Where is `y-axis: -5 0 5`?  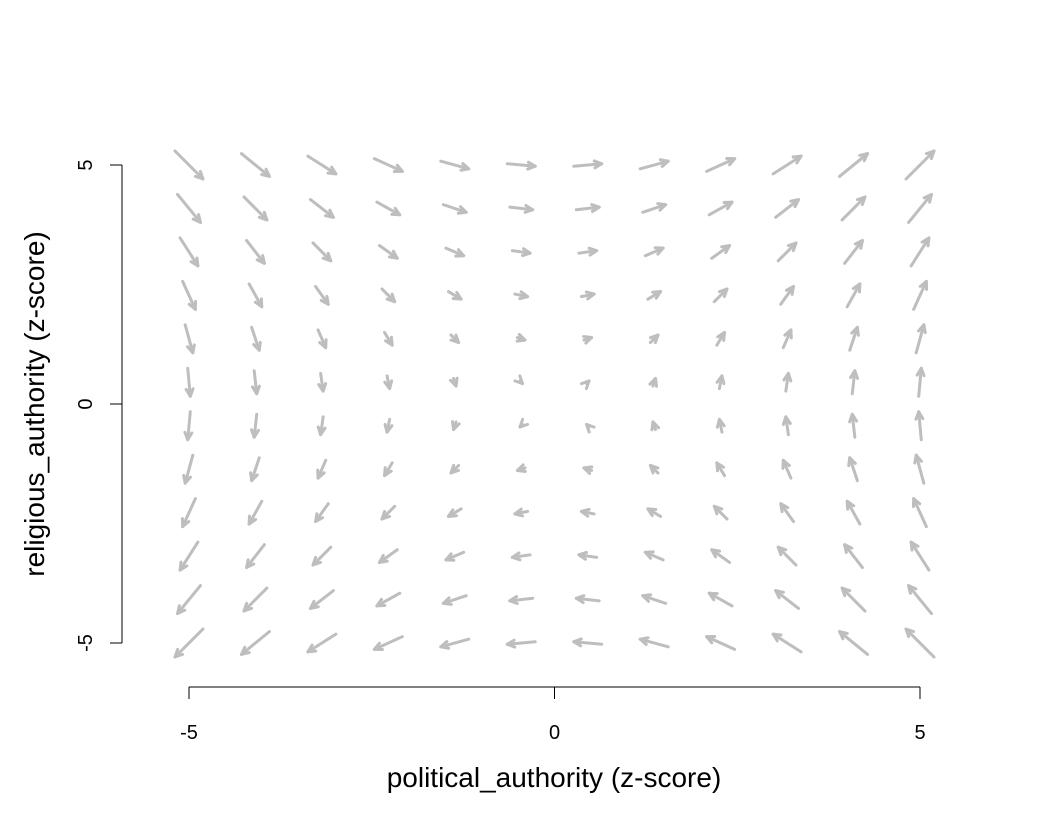 y-axis: -5 0 5 is located at coordinates (99, 405).